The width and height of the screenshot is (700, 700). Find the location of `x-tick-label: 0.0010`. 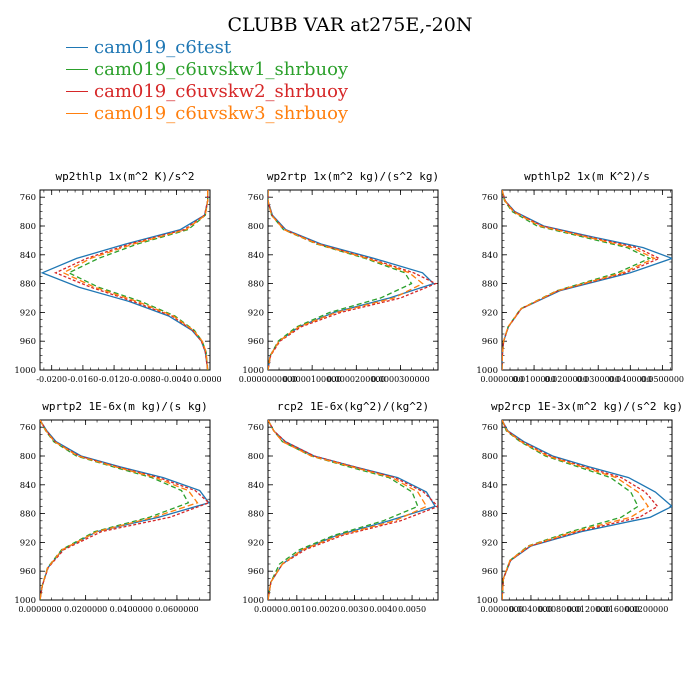

x-tick-label: 0.0010 is located at coordinates (297, 609).